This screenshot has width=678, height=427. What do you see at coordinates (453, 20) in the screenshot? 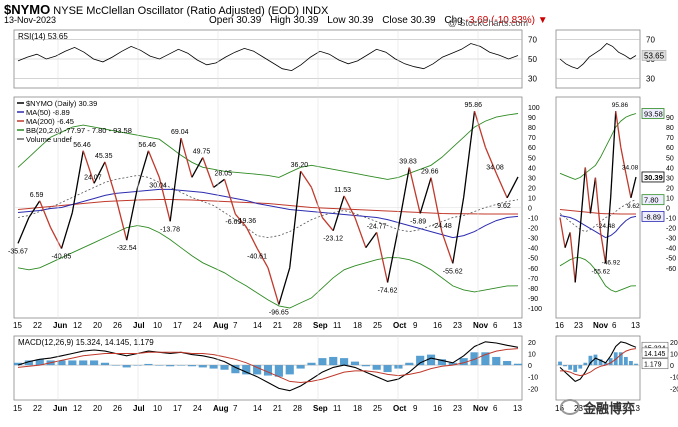
I see `chg-label: Chg` at bounding box center [453, 20].